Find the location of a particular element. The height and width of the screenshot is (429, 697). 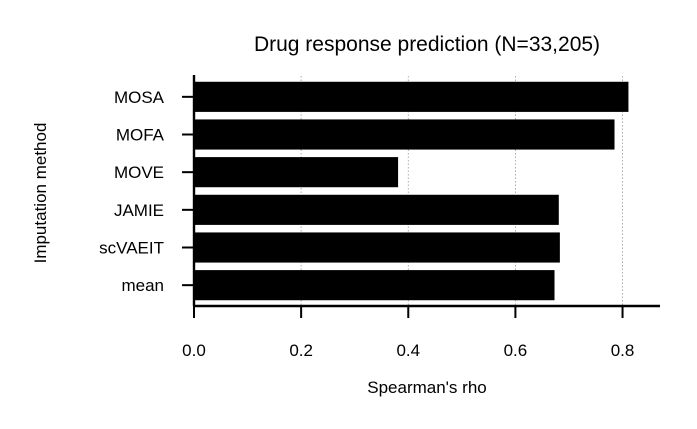

chart-title: Drug response prediction (N=33,205) is located at coordinates (427, 44).